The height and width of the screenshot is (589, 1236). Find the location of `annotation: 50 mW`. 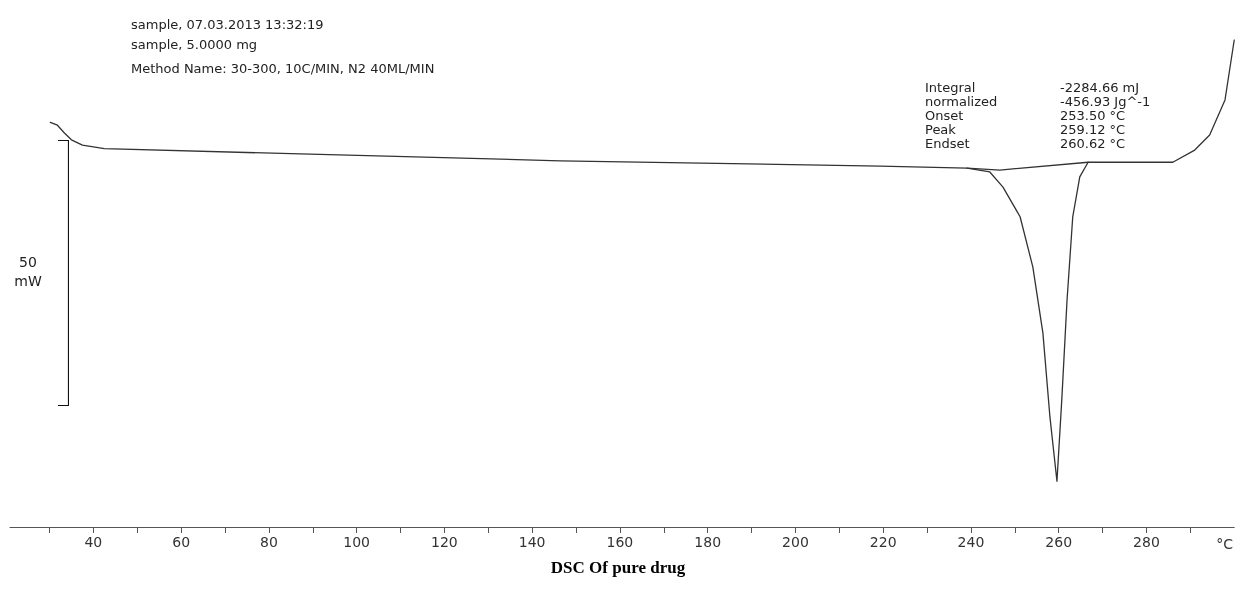

annotation: 50 mW is located at coordinates (28, 271).